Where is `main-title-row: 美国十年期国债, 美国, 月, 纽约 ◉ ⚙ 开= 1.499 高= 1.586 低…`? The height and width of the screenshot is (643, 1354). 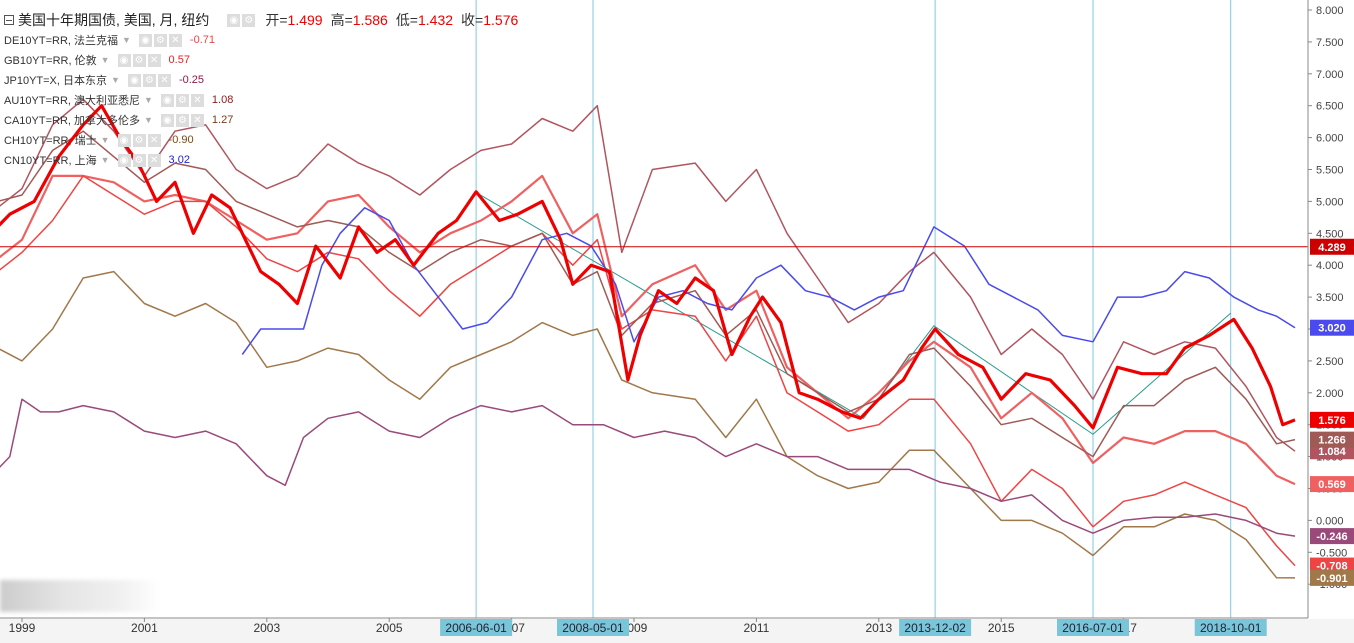 main-title-row: 美国十年期国债, 美国, 月, 纽约 ◉ ⚙ 开= 1.499 高= 1.586 低… is located at coordinates (261, 20).